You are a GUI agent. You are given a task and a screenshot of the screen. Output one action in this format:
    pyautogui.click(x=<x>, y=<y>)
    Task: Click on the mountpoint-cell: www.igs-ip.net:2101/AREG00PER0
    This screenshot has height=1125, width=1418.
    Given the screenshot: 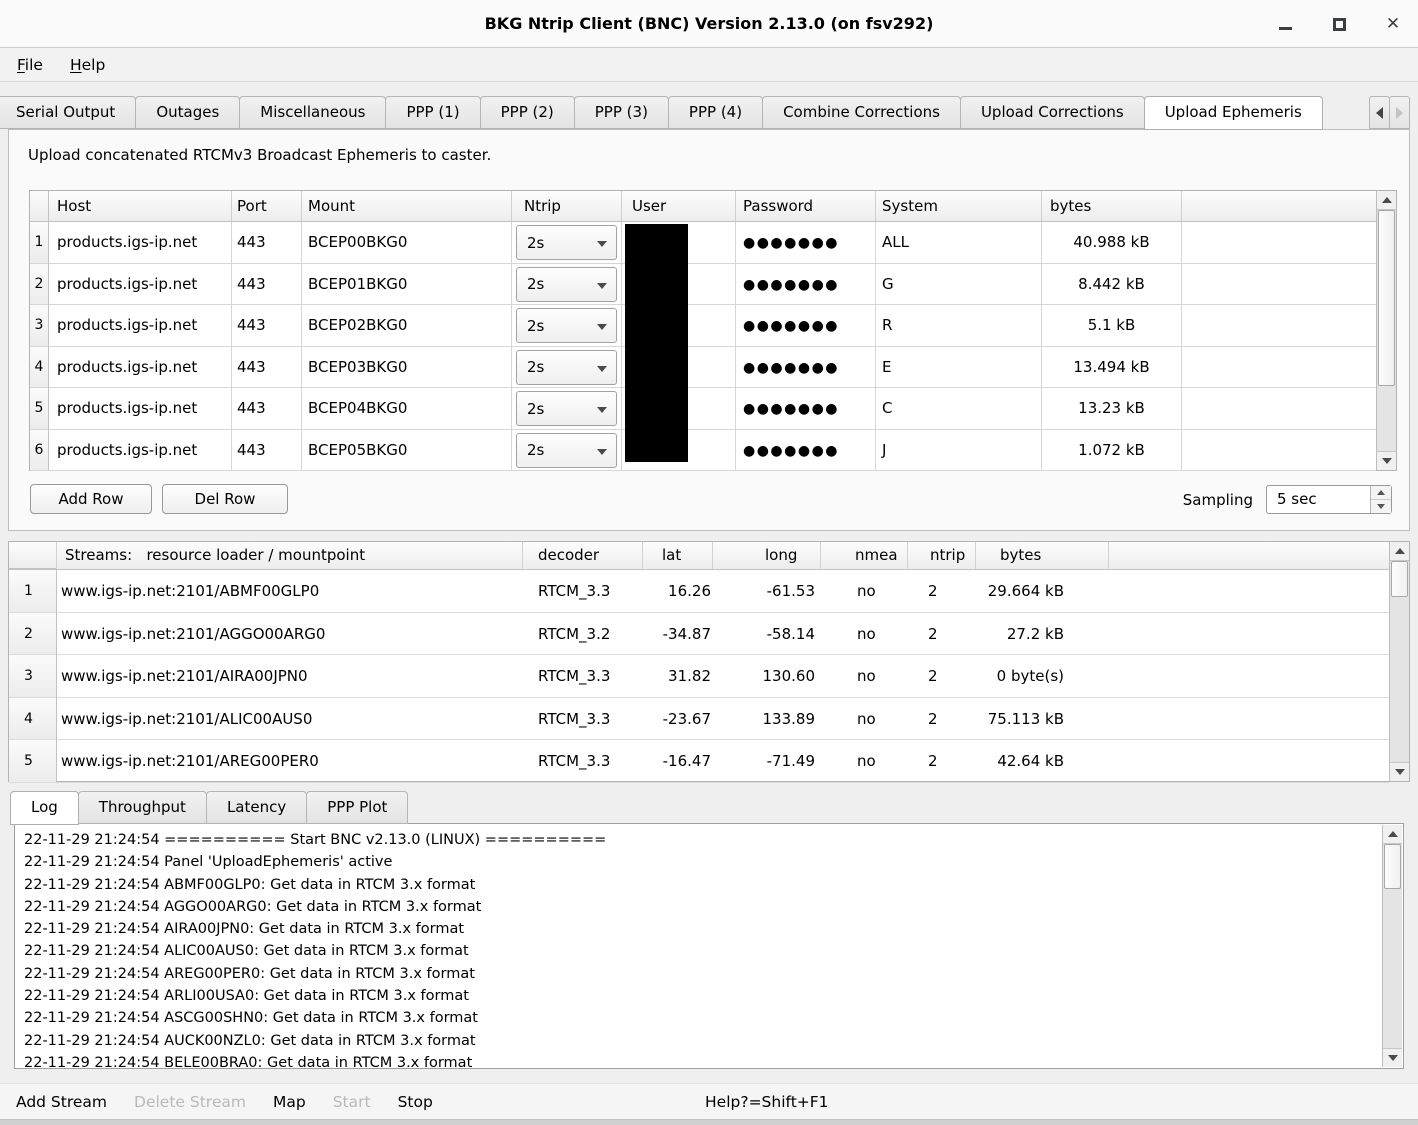 What is the action you would take?
    pyautogui.click(x=290, y=761)
    